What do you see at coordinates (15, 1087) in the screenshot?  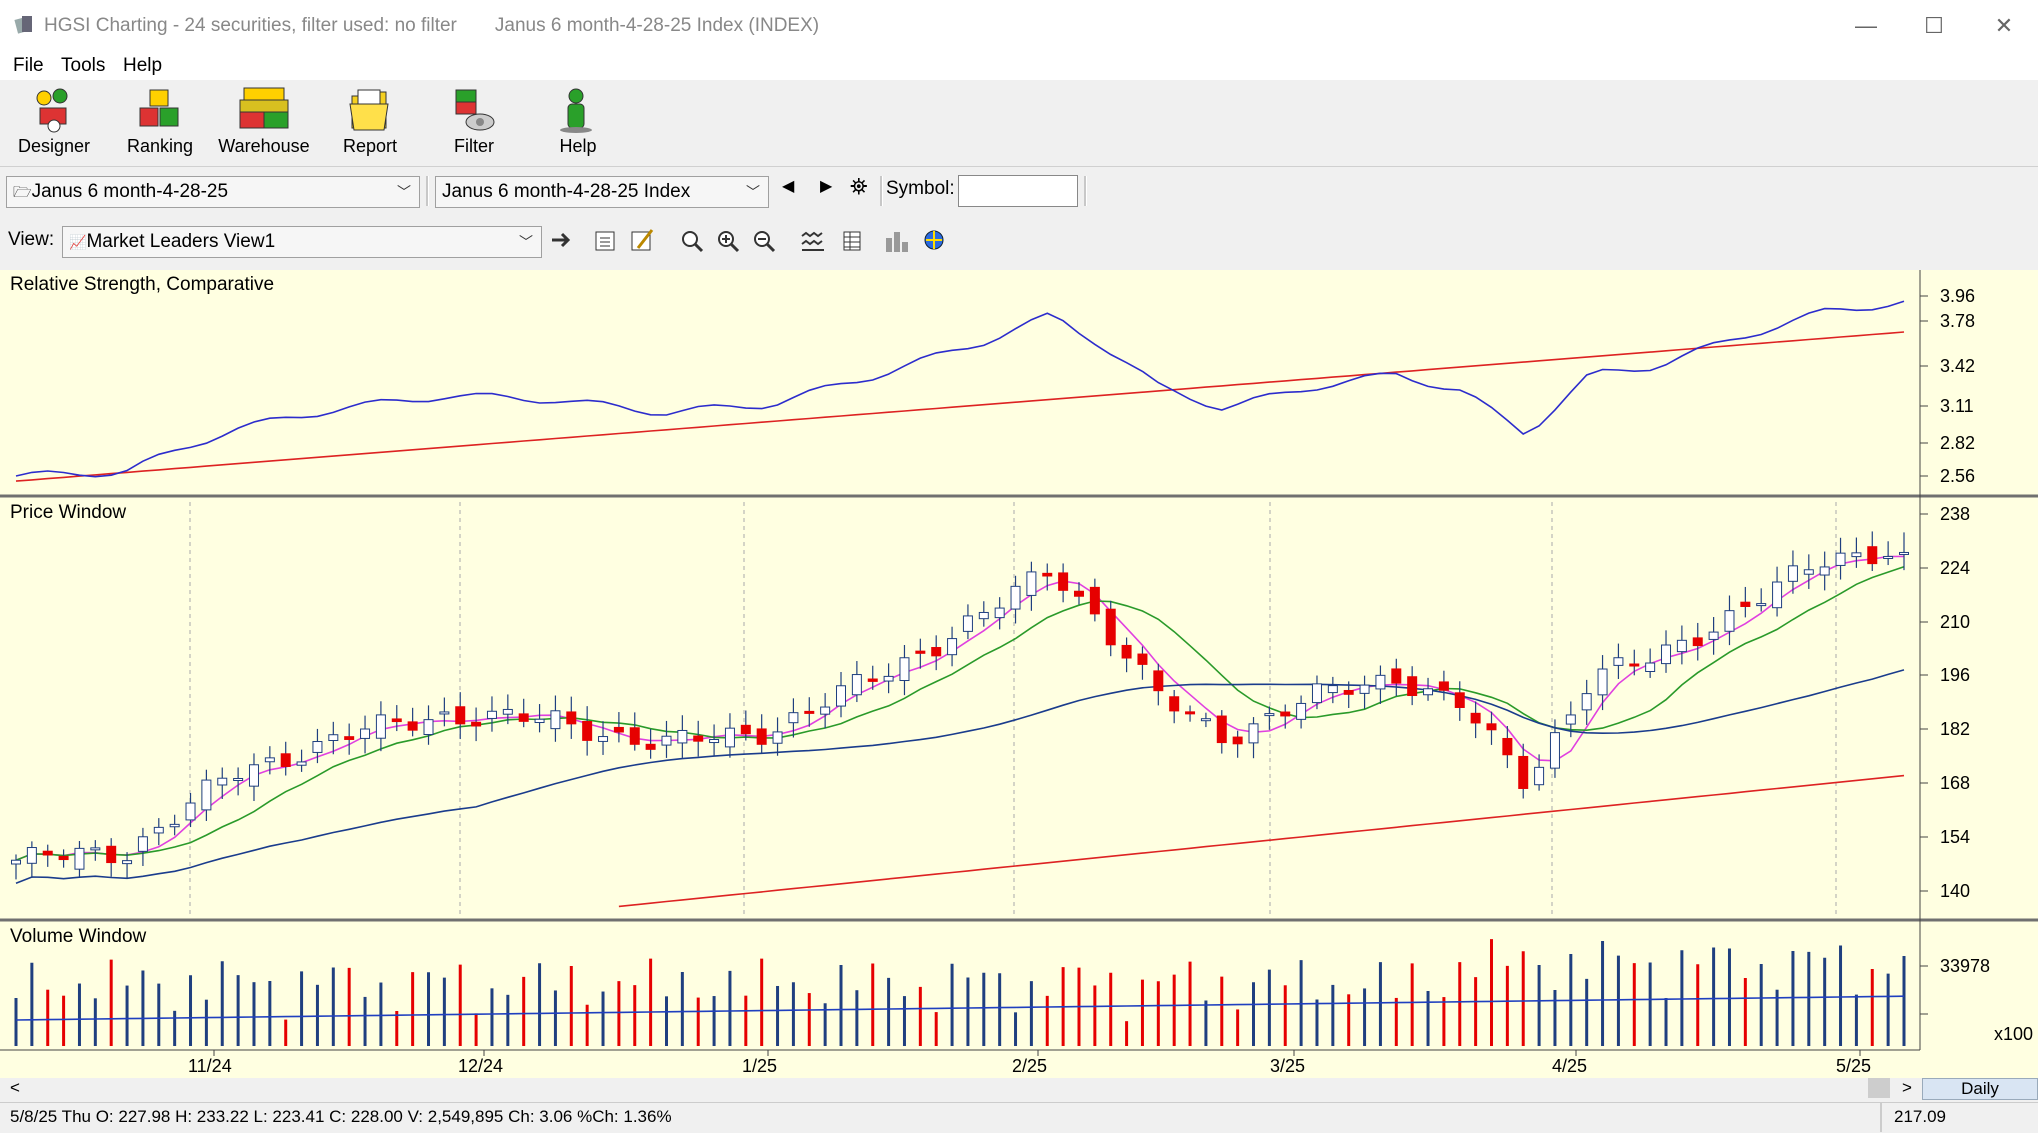 I see `scroll-left-icon: <` at bounding box center [15, 1087].